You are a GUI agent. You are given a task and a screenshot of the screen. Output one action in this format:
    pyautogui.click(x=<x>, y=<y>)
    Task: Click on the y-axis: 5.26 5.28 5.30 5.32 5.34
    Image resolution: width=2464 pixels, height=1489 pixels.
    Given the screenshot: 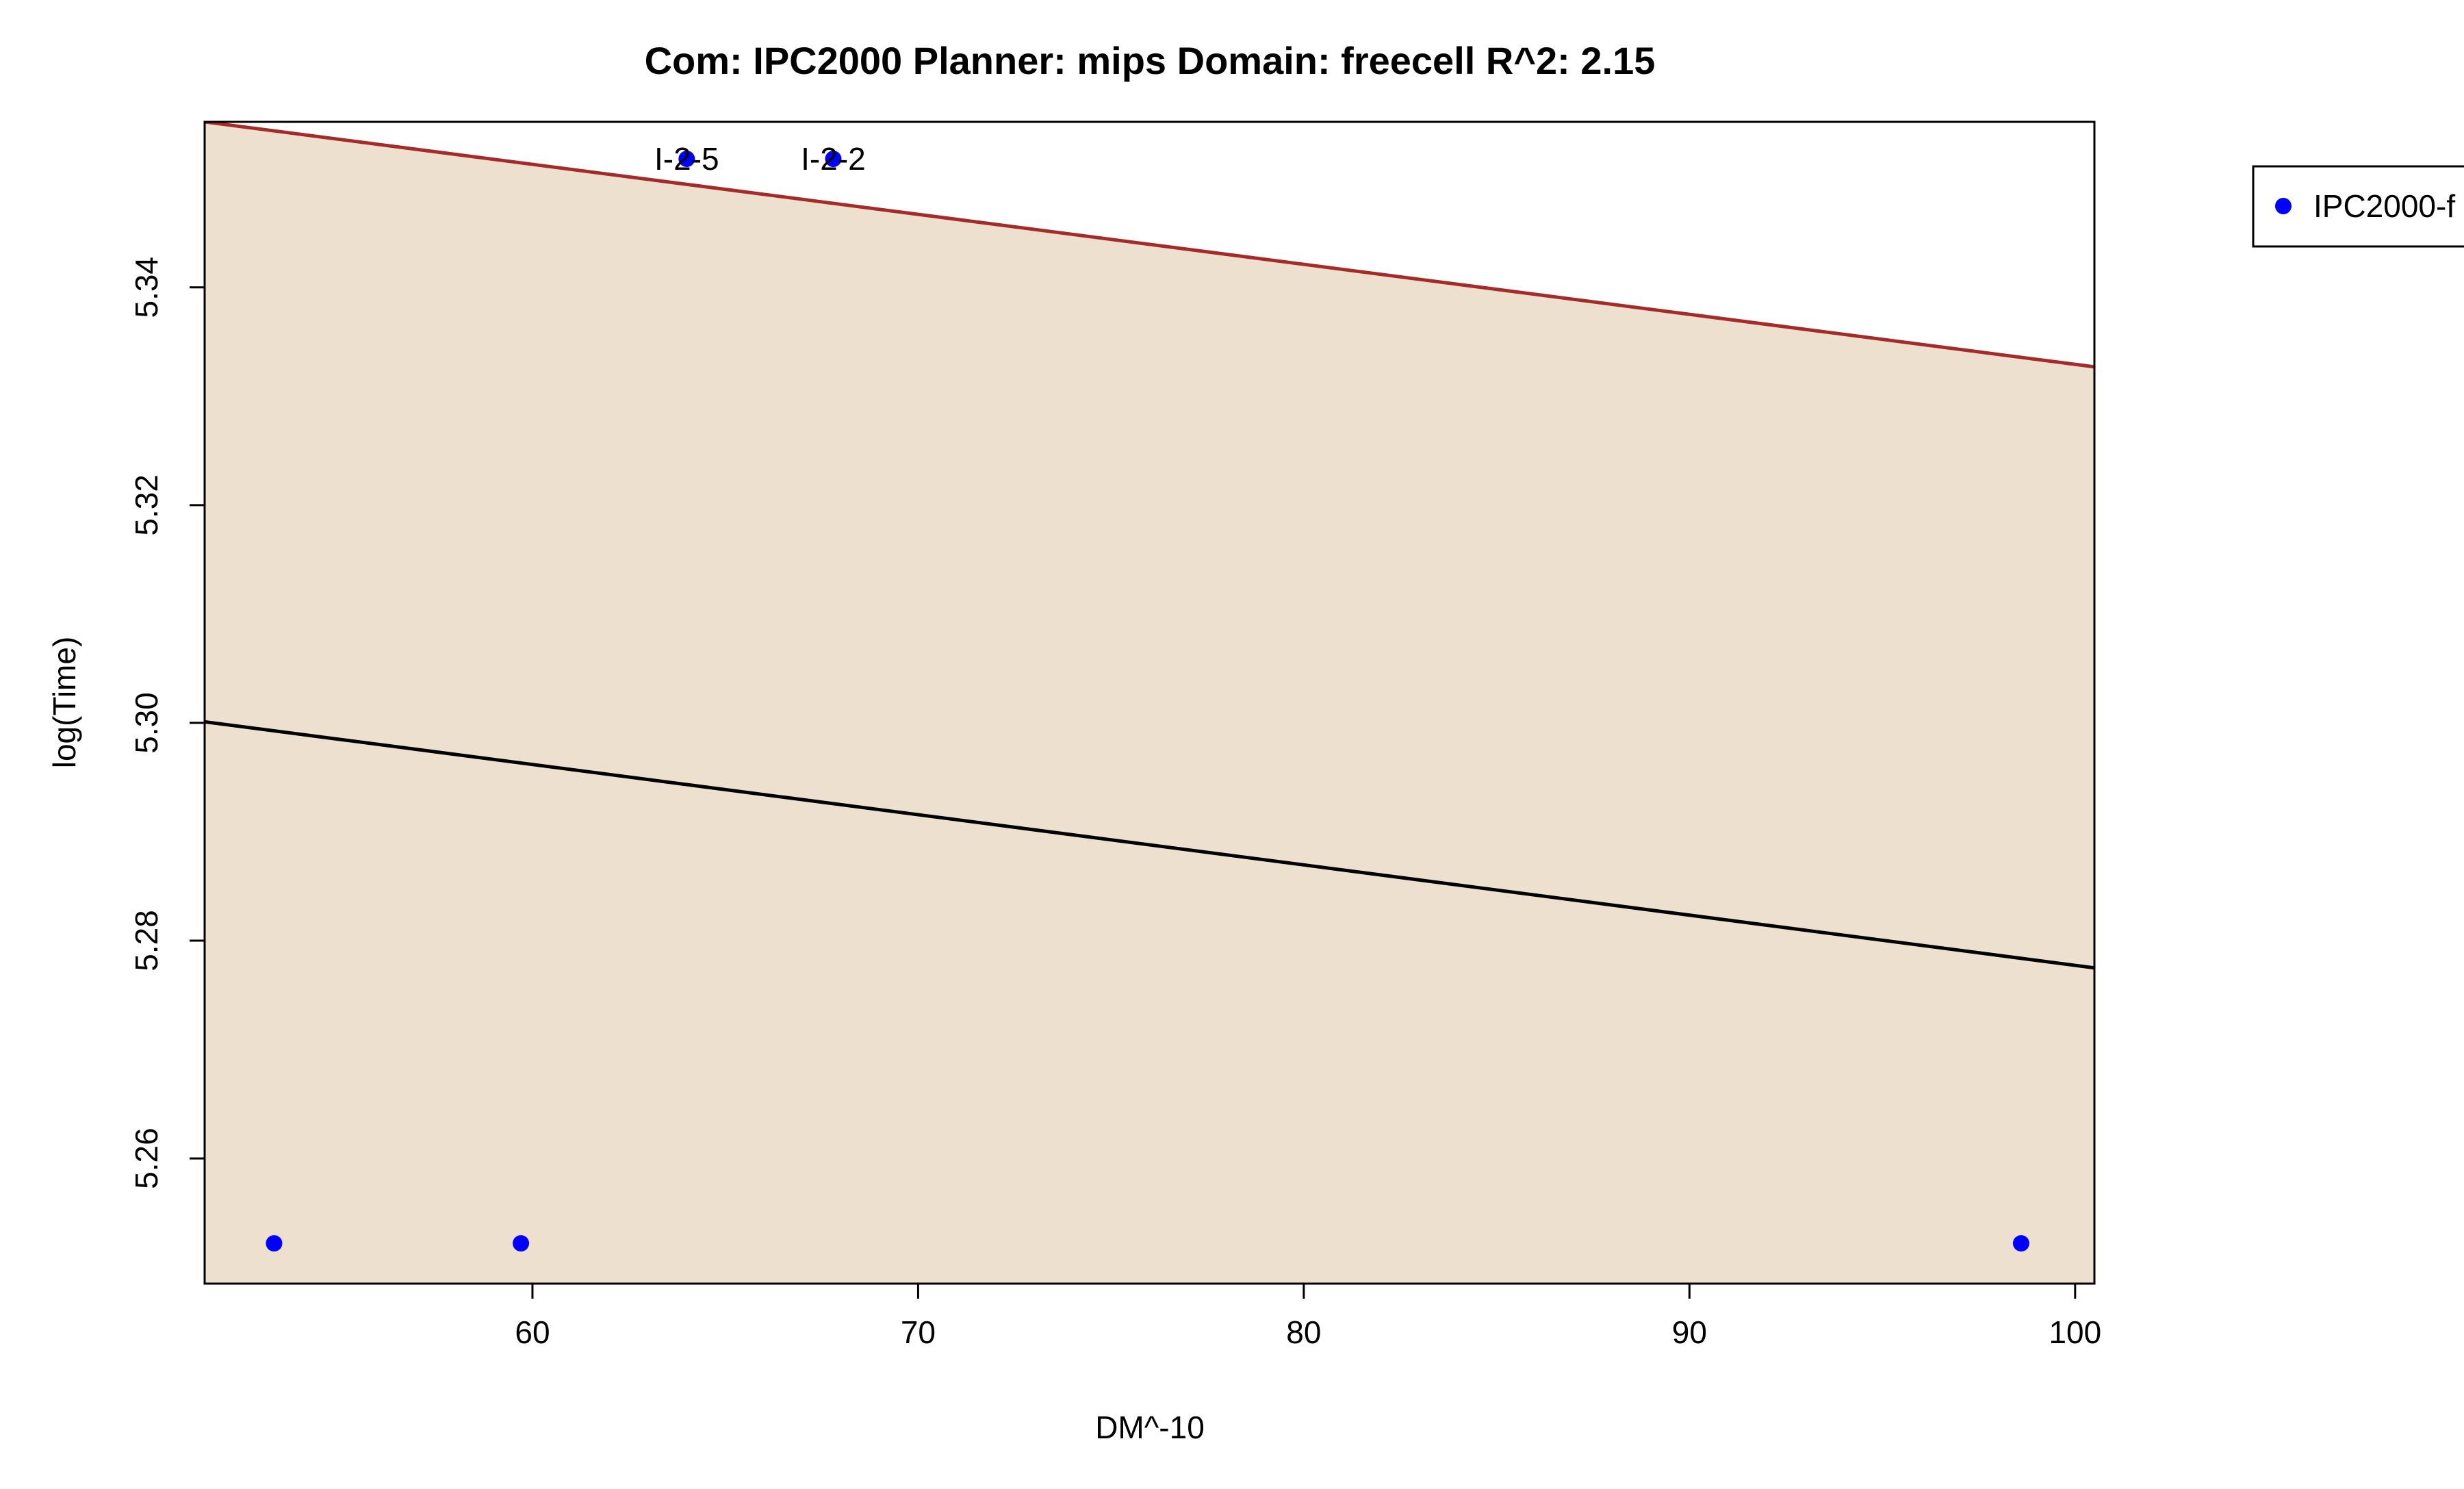 What is the action you would take?
    pyautogui.click(x=167, y=723)
    